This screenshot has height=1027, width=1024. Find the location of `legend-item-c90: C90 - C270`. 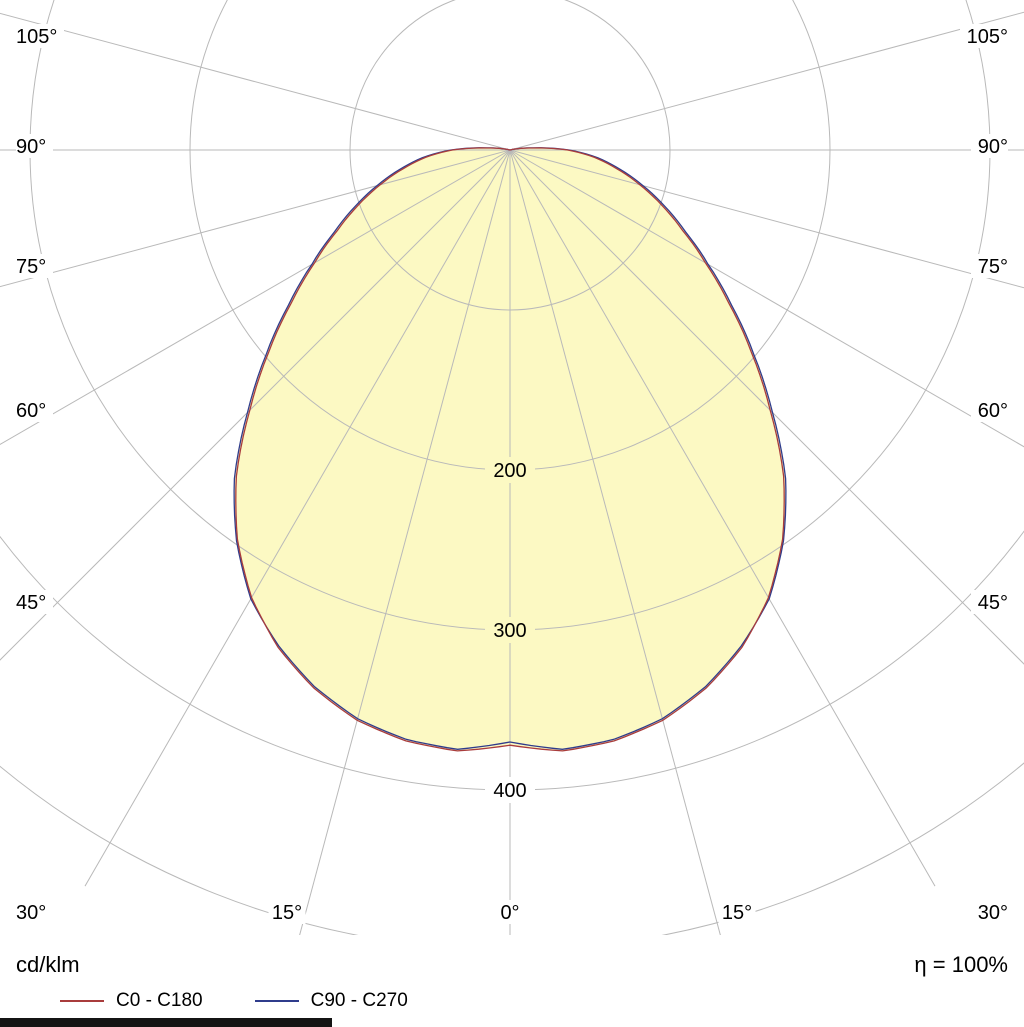

legend-item-c90: C90 - C270 is located at coordinates (331, 1001).